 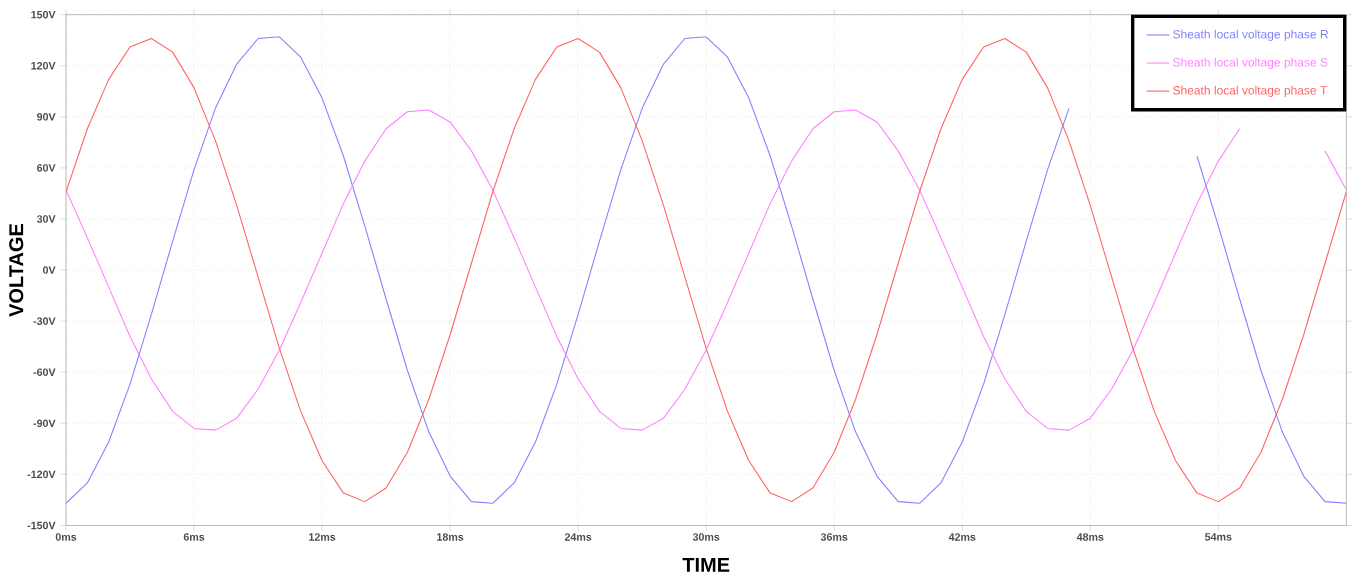 I want to click on x-tick-label: 36ms, so click(x=834, y=537).